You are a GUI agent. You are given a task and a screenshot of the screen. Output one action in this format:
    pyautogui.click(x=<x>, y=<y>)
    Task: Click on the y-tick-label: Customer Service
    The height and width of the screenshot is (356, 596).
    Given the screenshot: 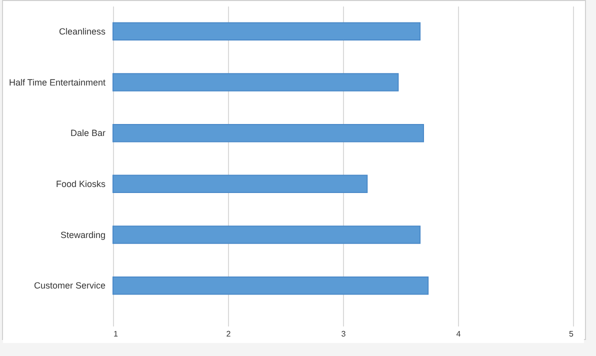 What is the action you would take?
    pyautogui.click(x=70, y=285)
    